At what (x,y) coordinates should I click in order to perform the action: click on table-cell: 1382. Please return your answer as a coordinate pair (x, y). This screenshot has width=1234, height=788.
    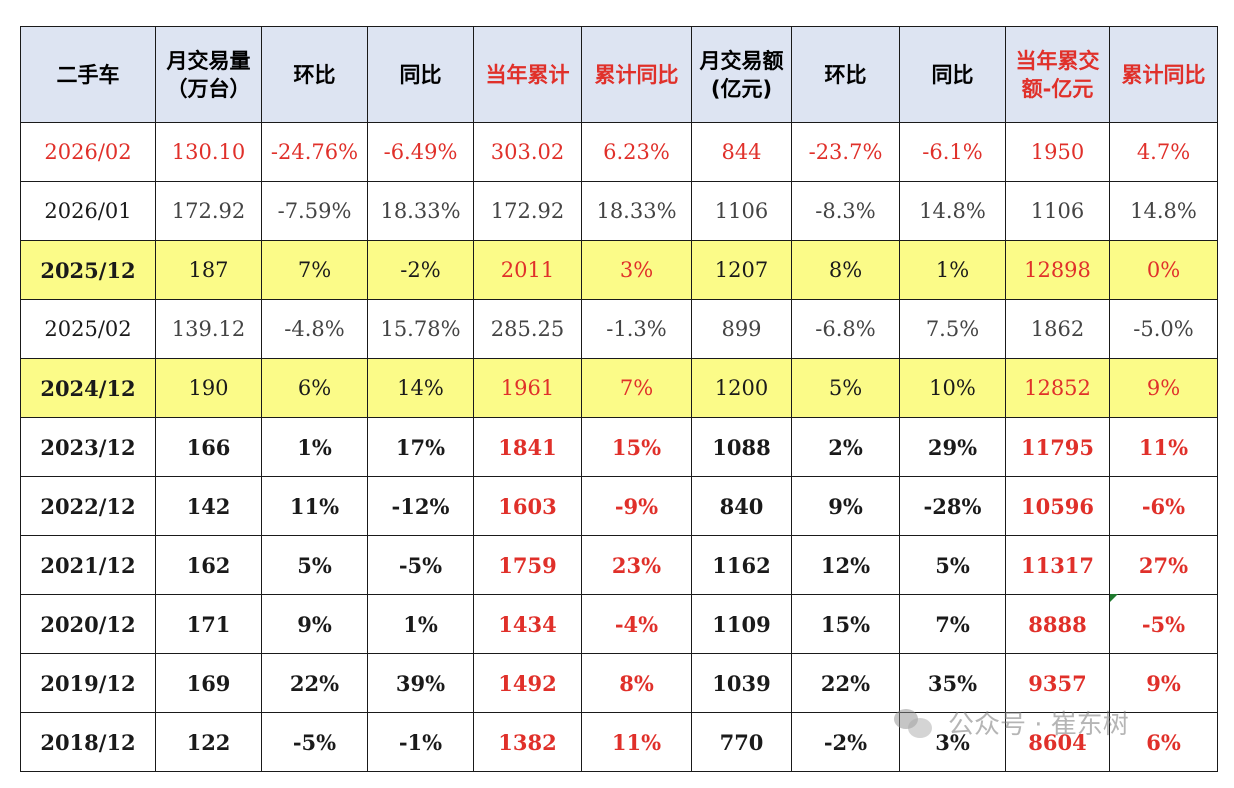
    Looking at the image, I should click on (527, 742).